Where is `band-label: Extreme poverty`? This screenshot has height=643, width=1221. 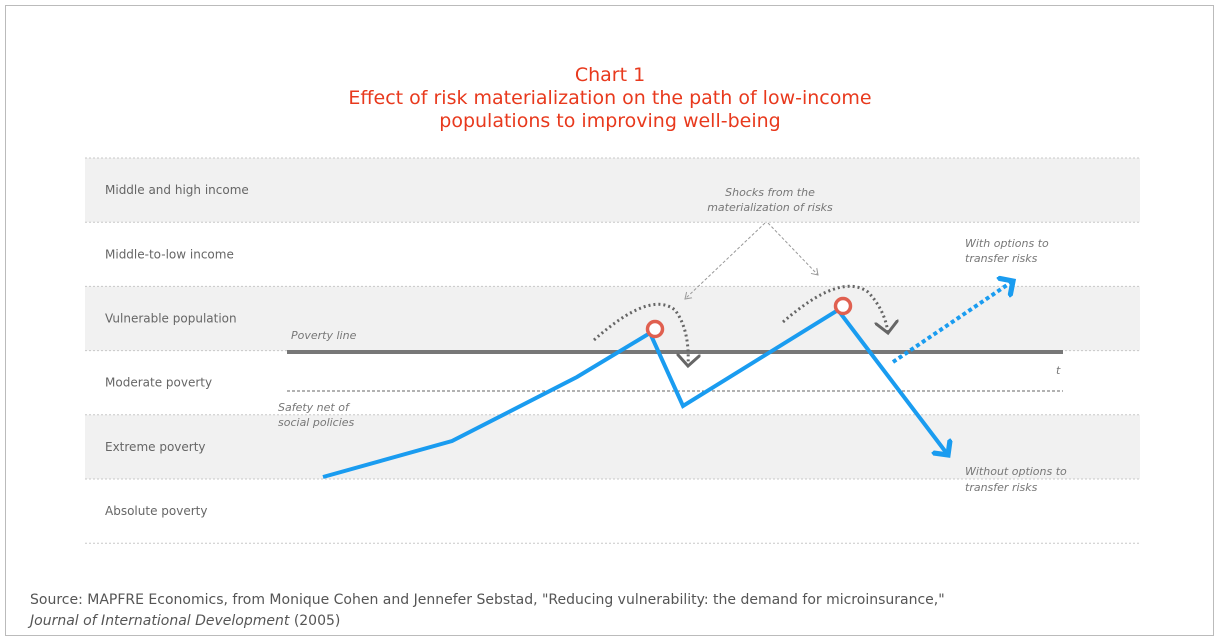 band-label: Extreme poverty is located at coordinates (155, 447).